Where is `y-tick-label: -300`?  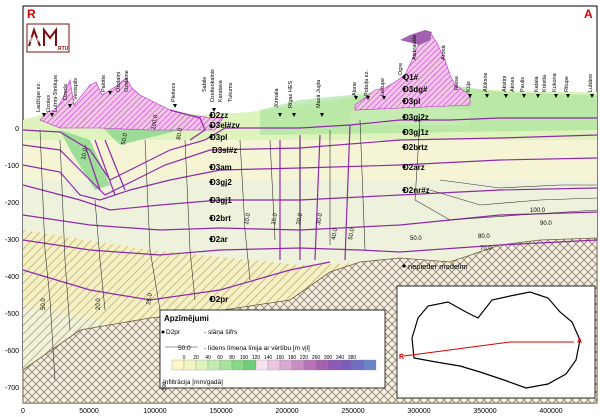 y-tick-label: -300 is located at coordinates (12, 240).